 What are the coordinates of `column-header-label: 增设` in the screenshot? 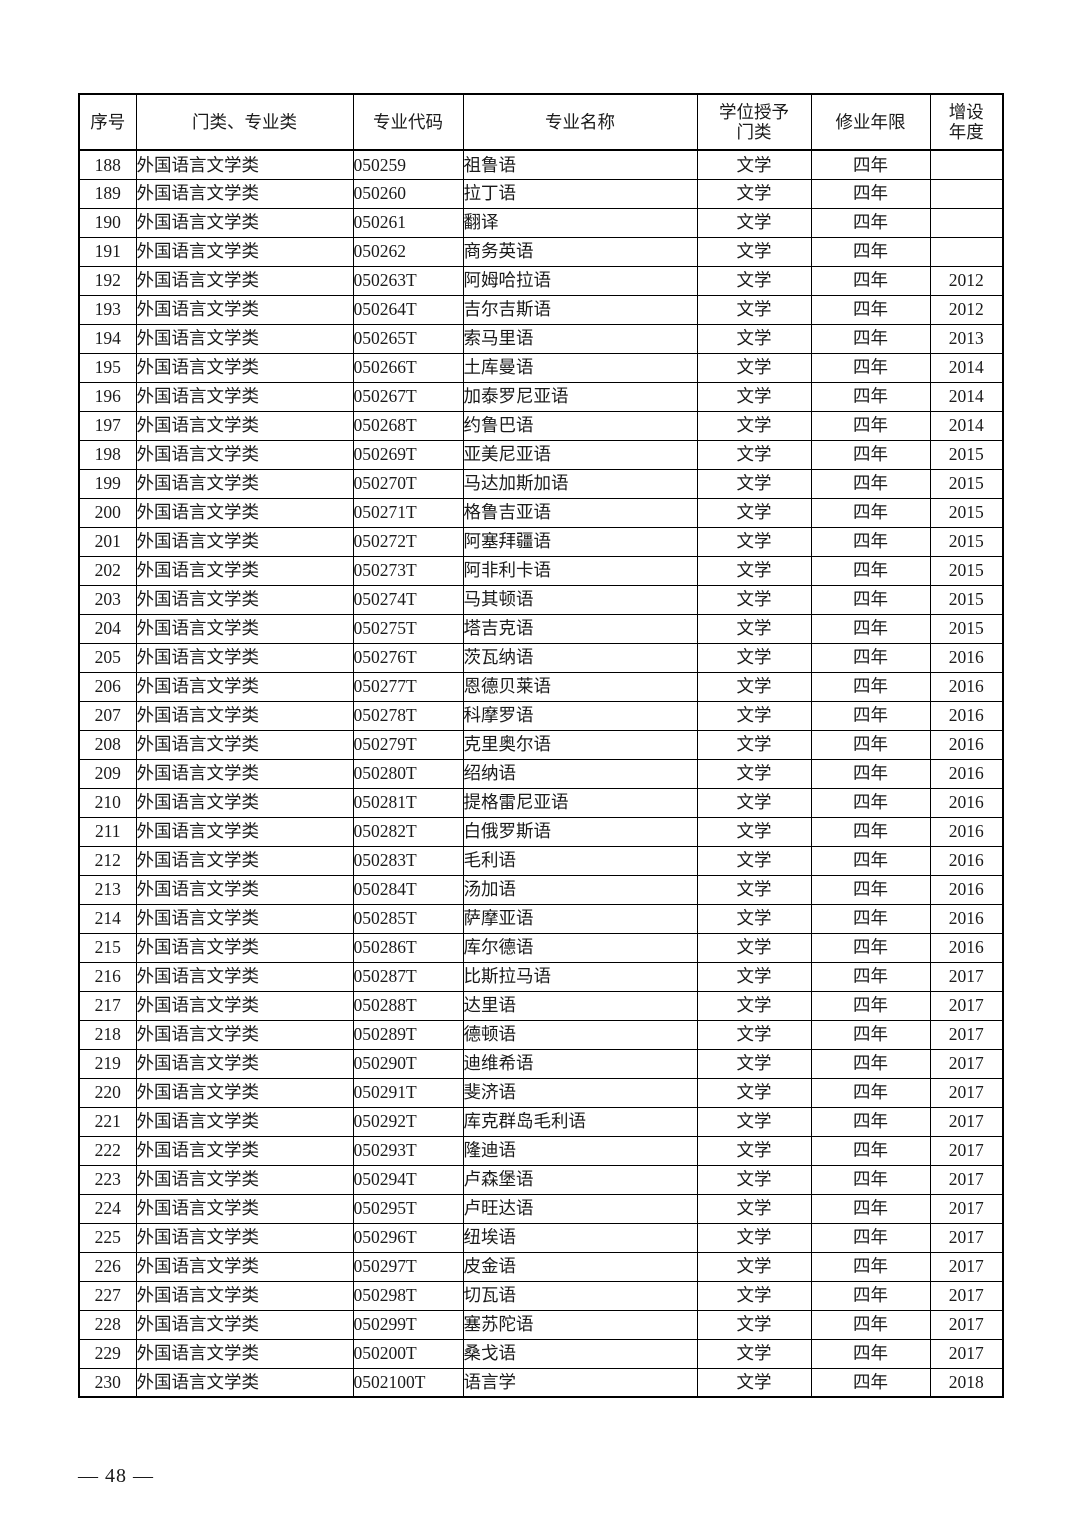 It's located at (966, 111).